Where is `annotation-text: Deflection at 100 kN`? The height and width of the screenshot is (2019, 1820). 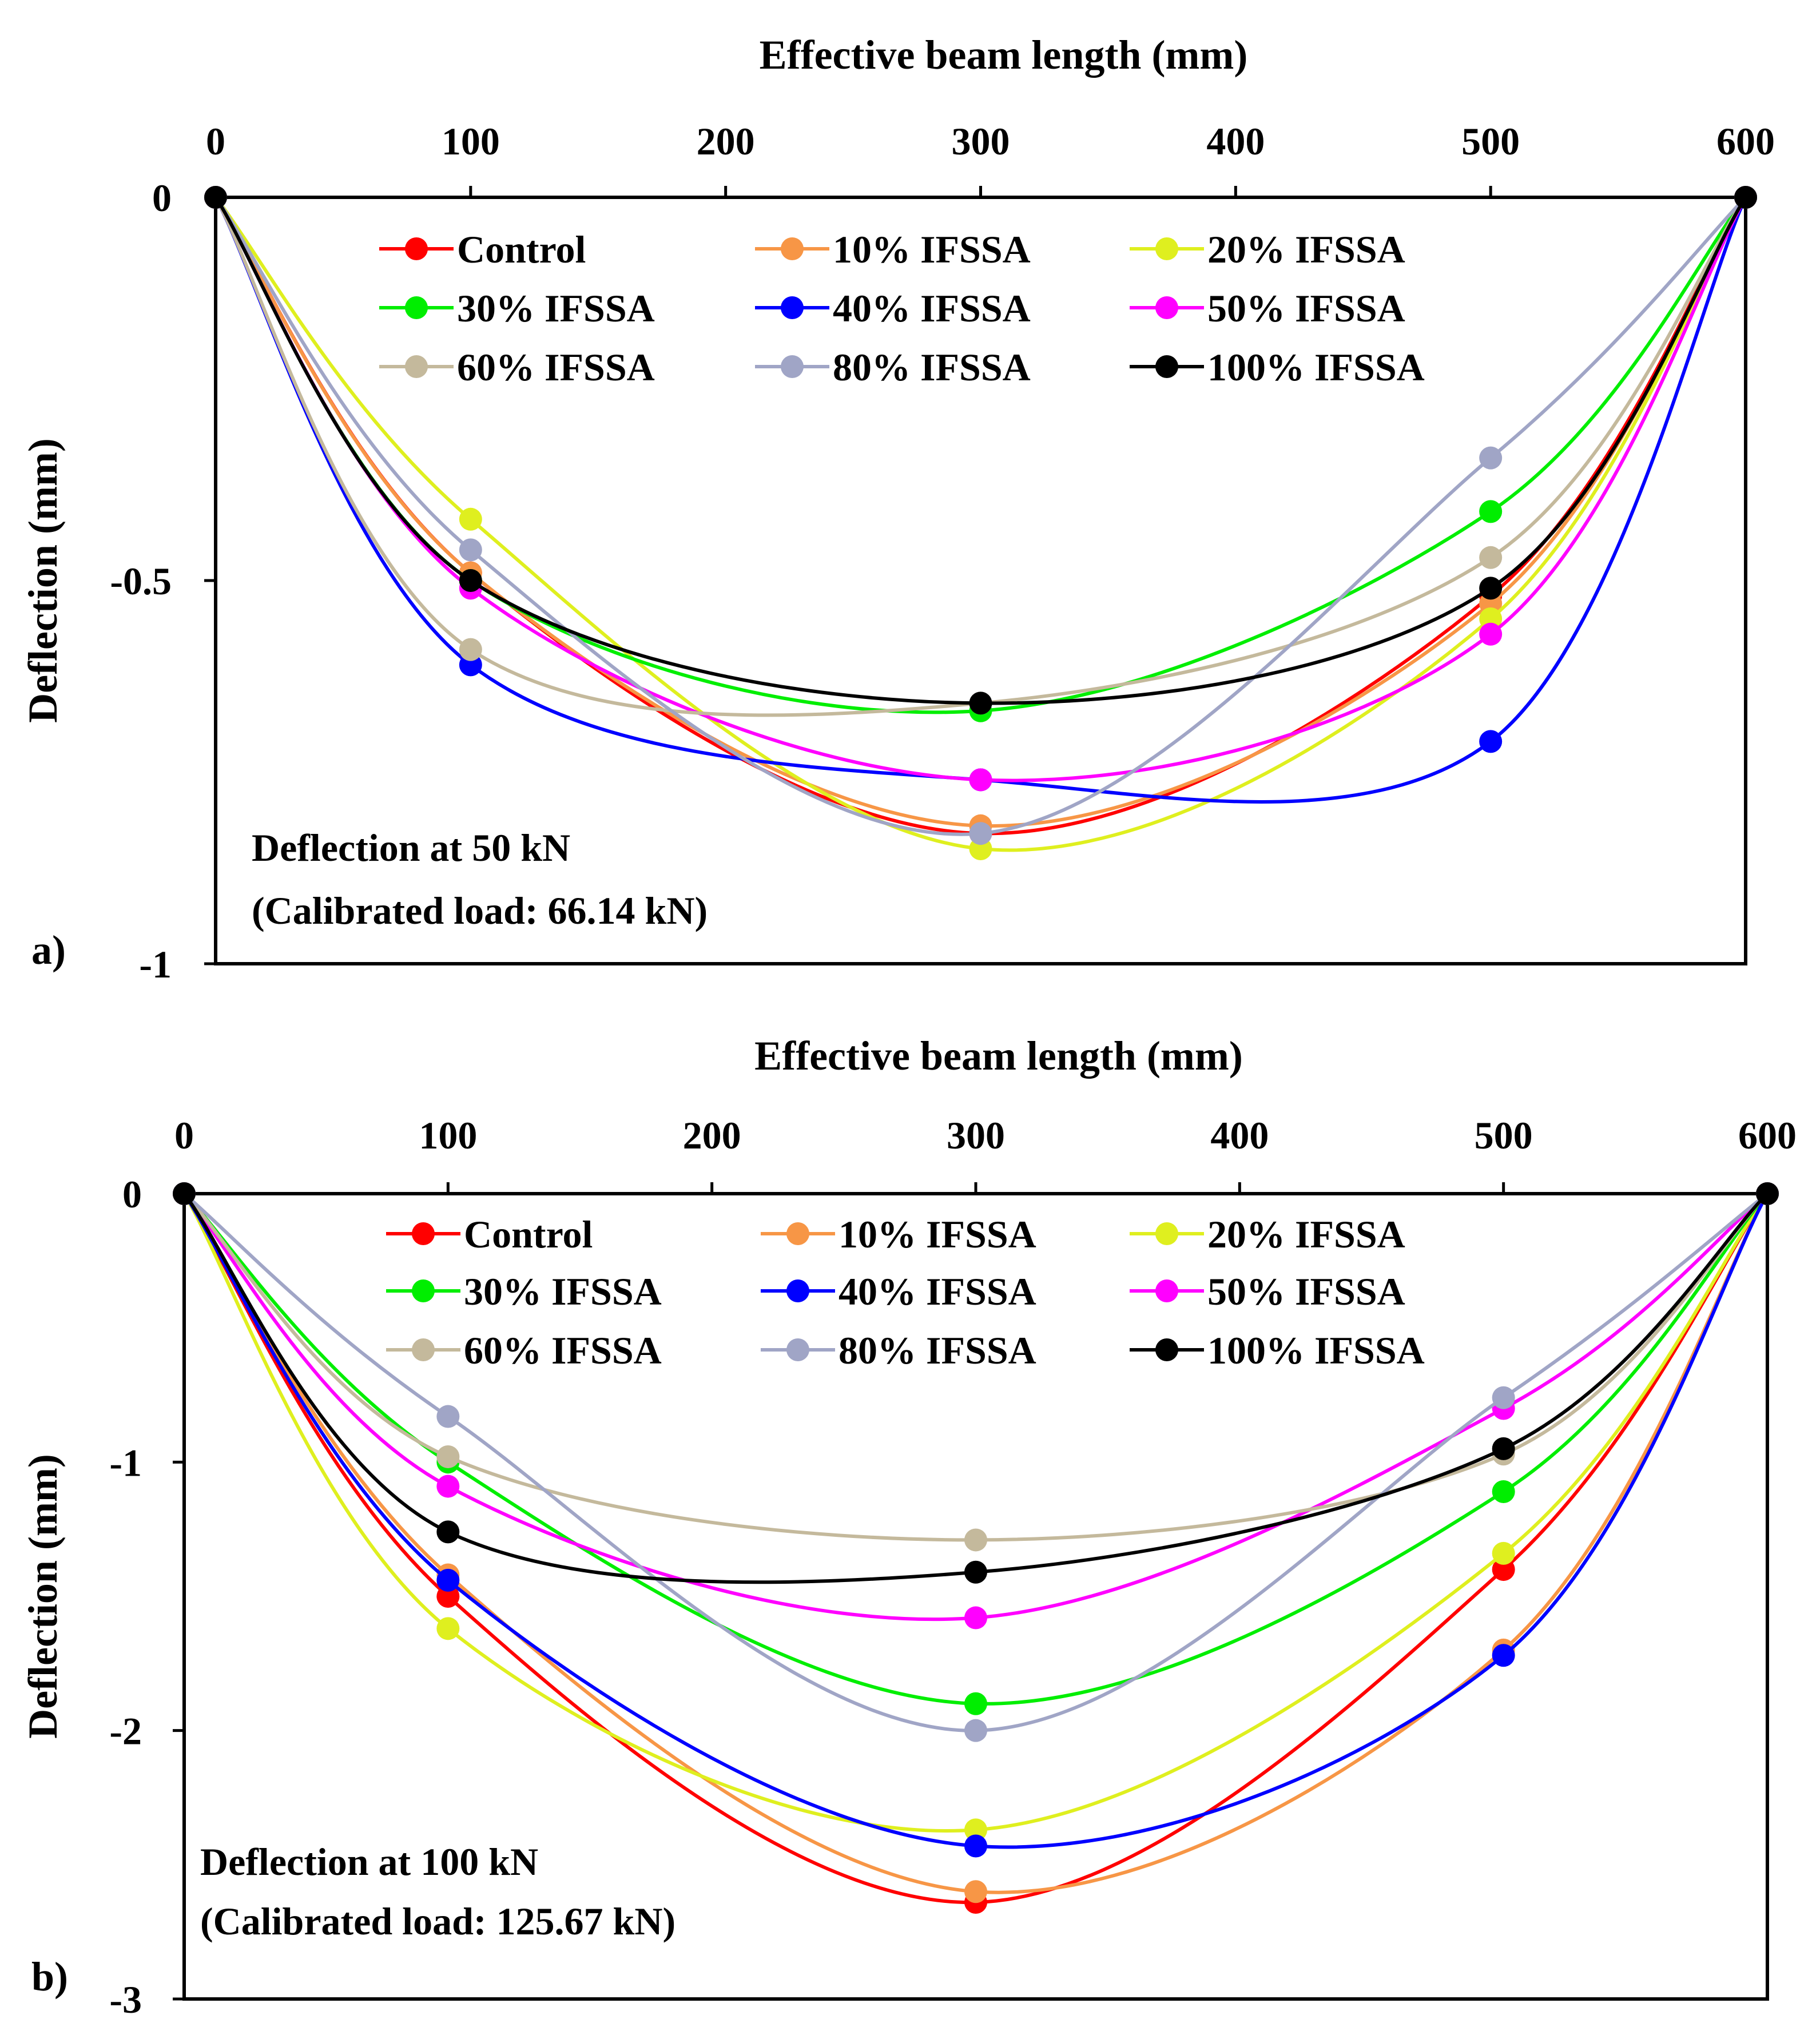 annotation-text: Deflection at 100 kN is located at coordinates (369, 1861).